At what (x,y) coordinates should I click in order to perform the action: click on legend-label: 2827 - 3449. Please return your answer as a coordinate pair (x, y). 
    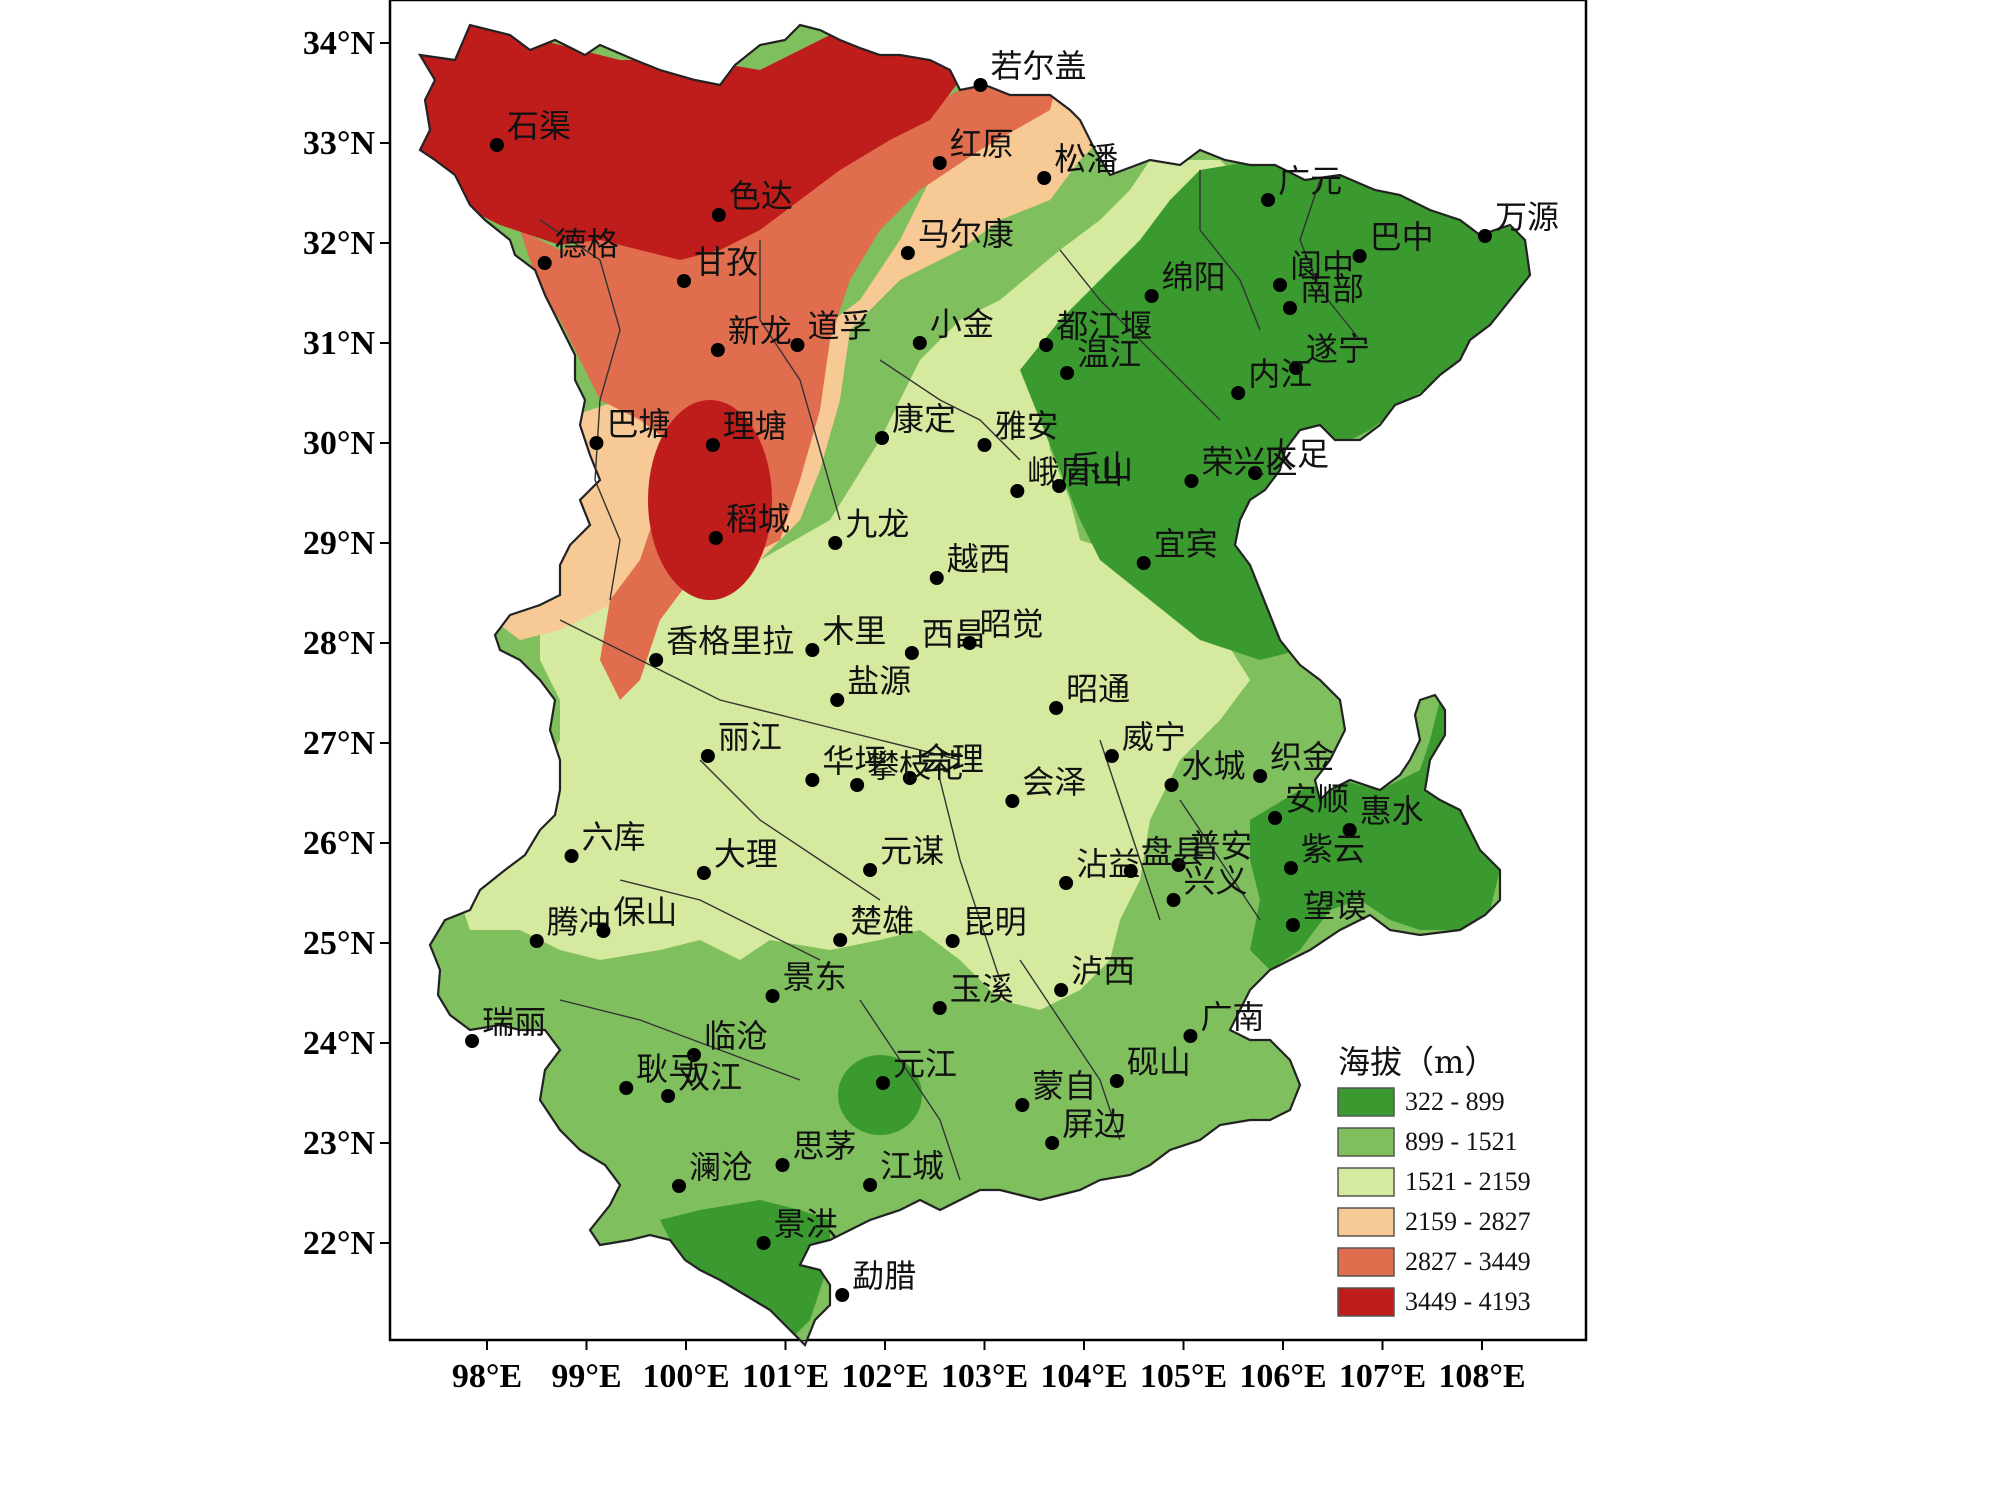
    Looking at the image, I should click on (1468, 1261).